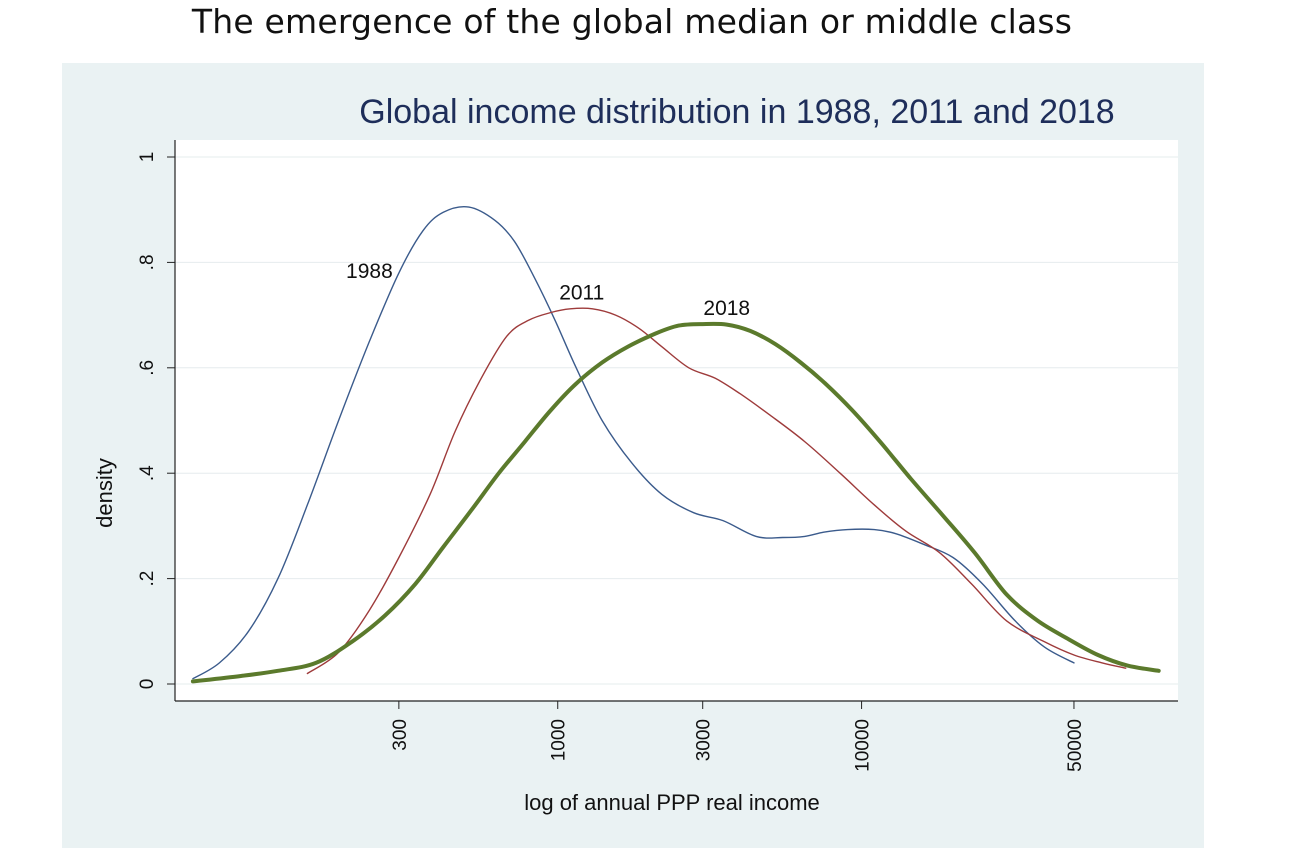  What do you see at coordinates (104, 493) in the screenshot?
I see `y-axis-label: density` at bounding box center [104, 493].